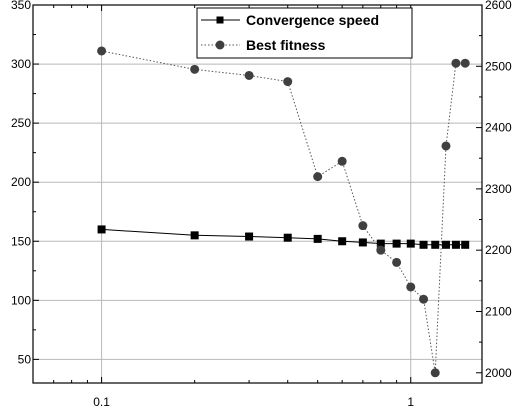 This screenshot has width=518, height=416. Describe the element at coordinates (21, 241) in the screenshot. I see `y-left-tick-label: 150` at that location.